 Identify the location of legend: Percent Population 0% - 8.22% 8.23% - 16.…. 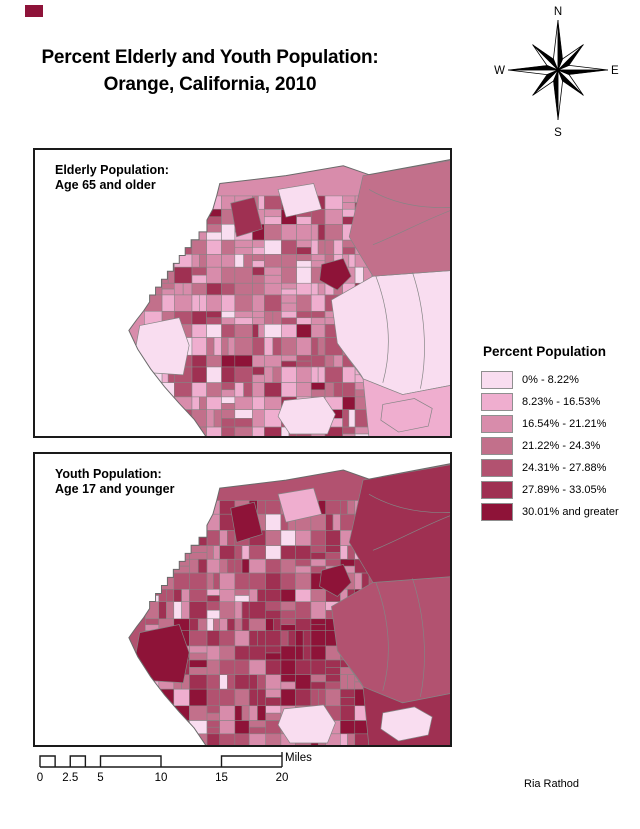
(560, 434).